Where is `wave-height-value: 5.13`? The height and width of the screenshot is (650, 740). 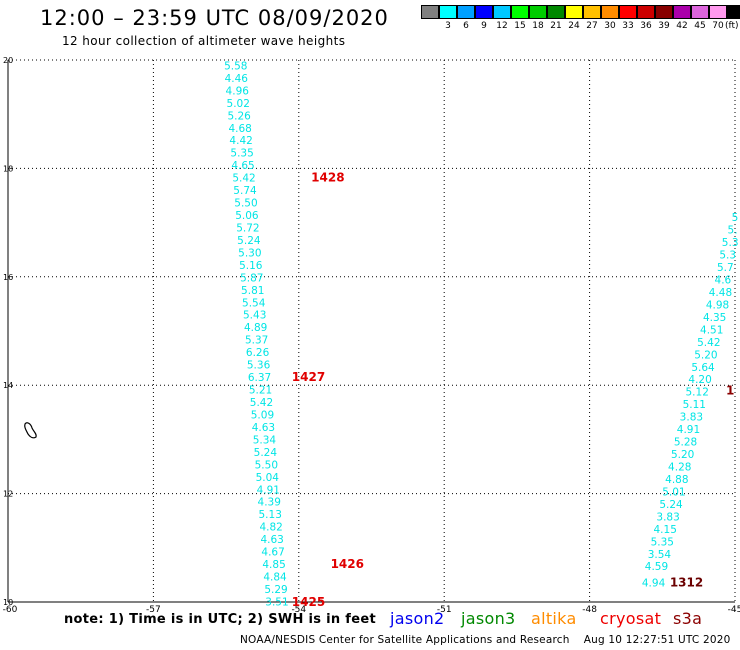
wave-height-value: 5.13 is located at coordinates (270, 515).